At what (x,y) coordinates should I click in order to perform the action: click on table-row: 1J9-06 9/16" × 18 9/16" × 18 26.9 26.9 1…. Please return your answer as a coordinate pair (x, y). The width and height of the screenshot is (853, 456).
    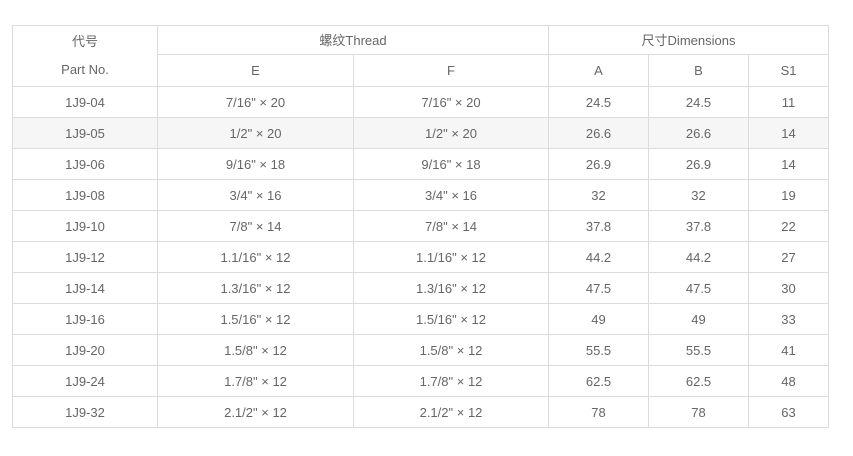
    Looking at the image, I should click on (421, 164).